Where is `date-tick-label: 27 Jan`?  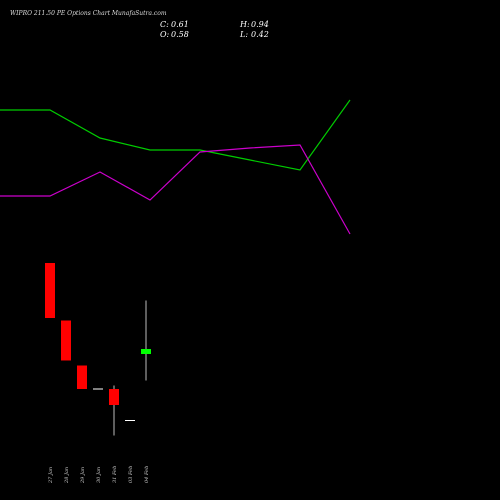 date-tick-label: 27 Jan is located at coordinates (51, 475).